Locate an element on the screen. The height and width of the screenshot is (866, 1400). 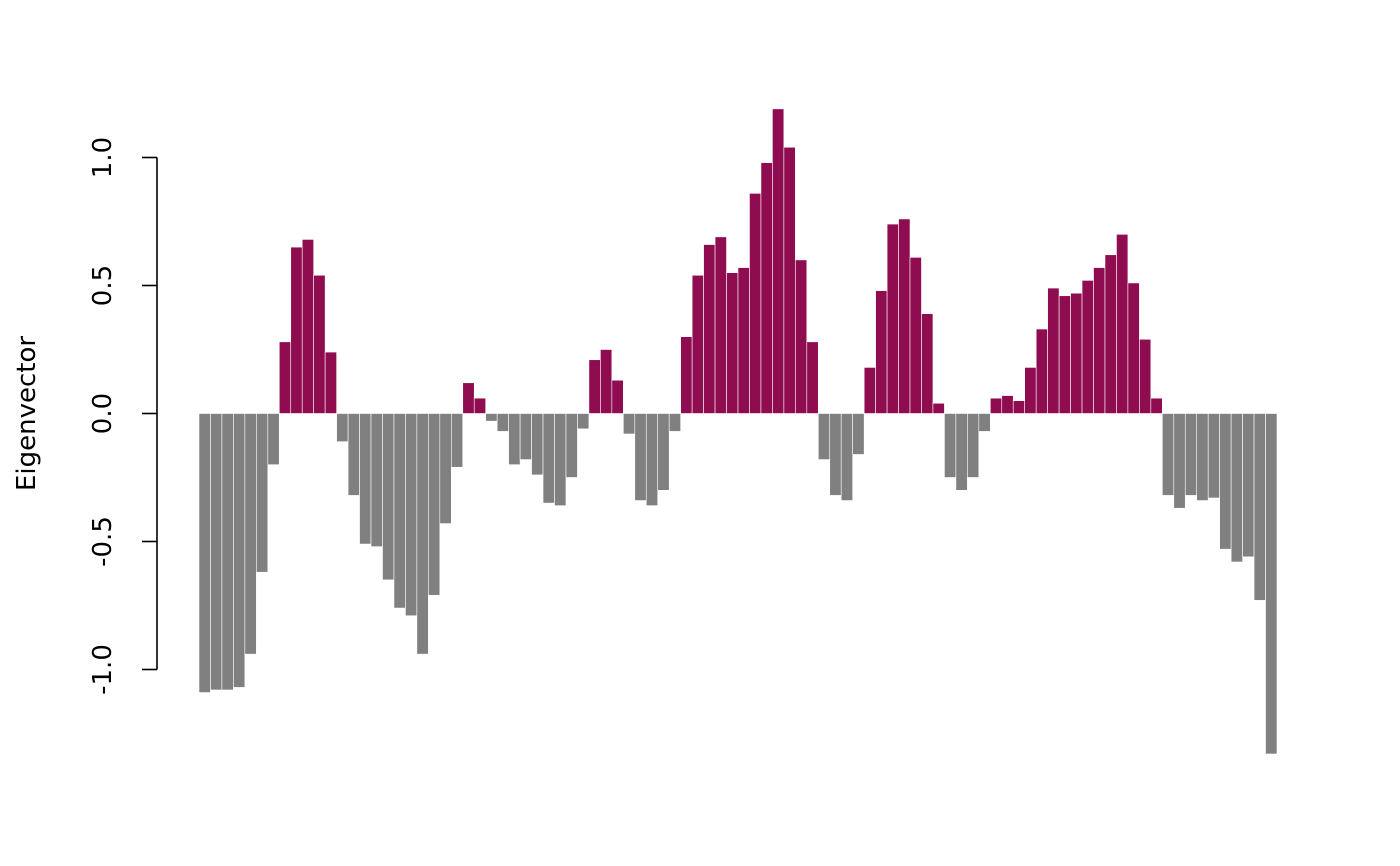
y-tick-label: 0.0 is located at coordinates (103, 413).